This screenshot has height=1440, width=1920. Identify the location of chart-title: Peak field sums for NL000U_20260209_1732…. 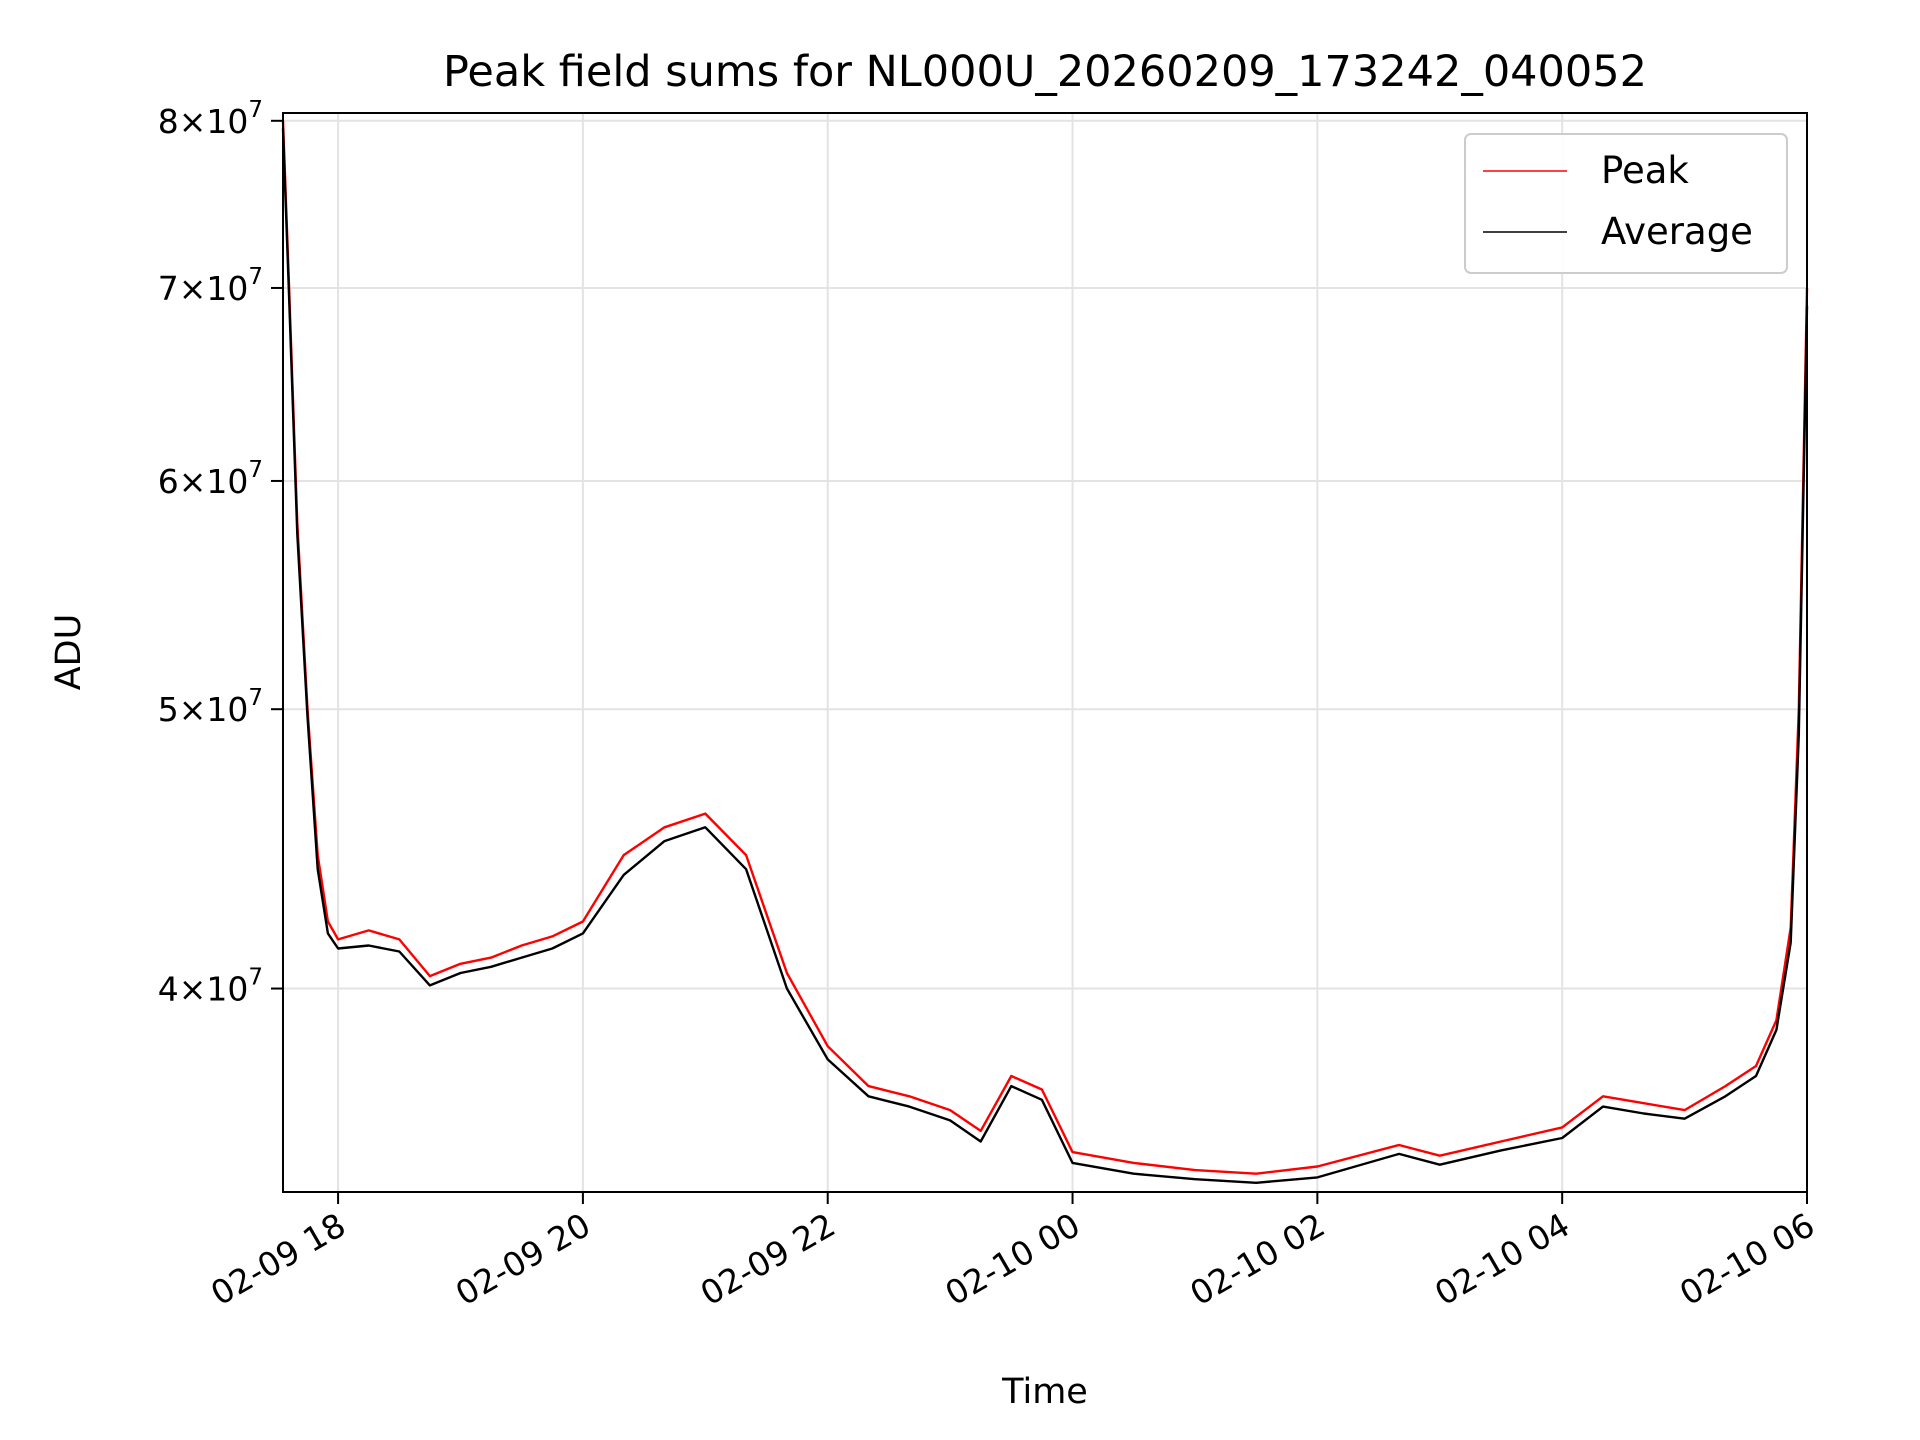
(1045, 72).